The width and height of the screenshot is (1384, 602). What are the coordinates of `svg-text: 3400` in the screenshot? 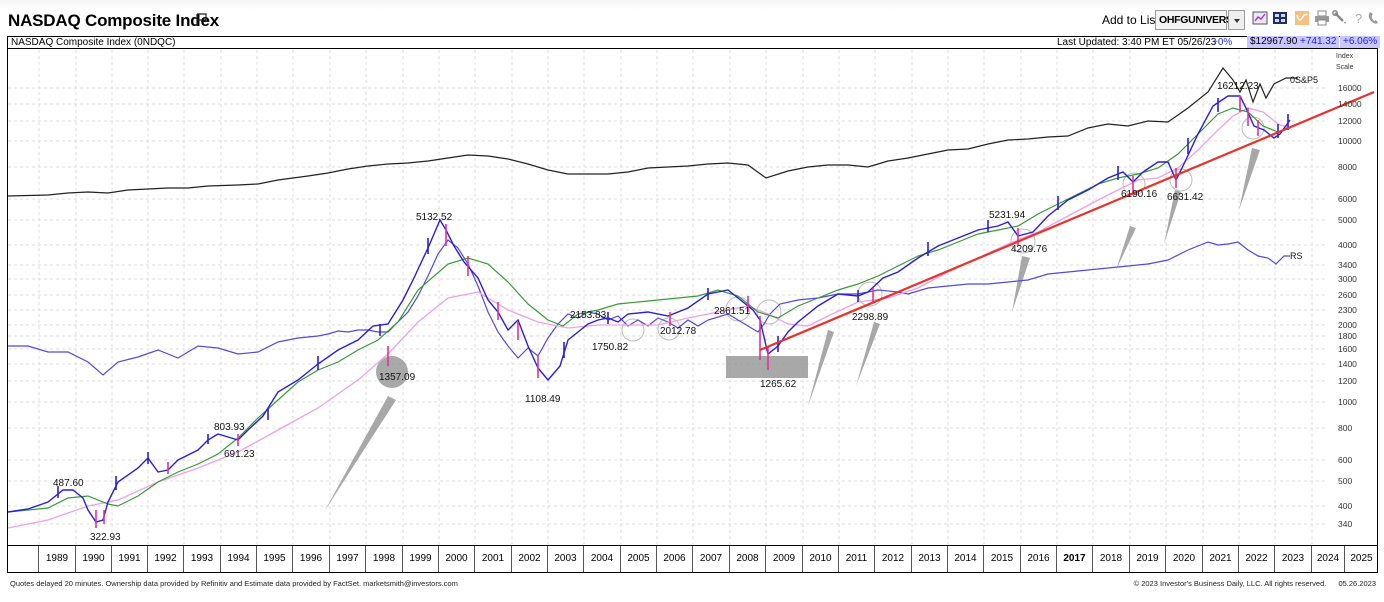 It's located at (1347, 265).